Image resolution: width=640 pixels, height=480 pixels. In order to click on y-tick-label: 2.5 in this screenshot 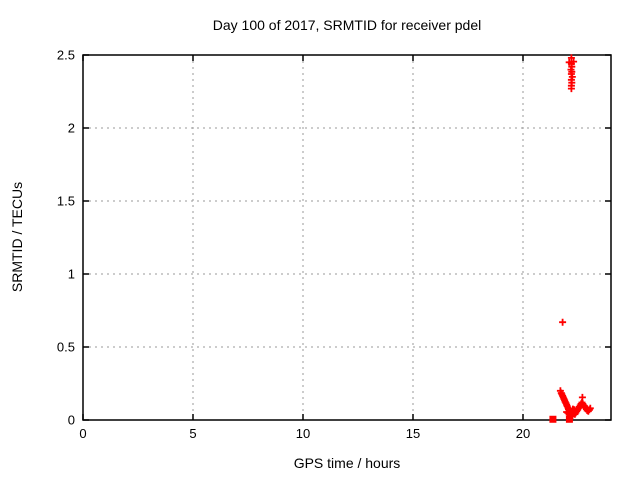, I will do `click(66, 55)`.